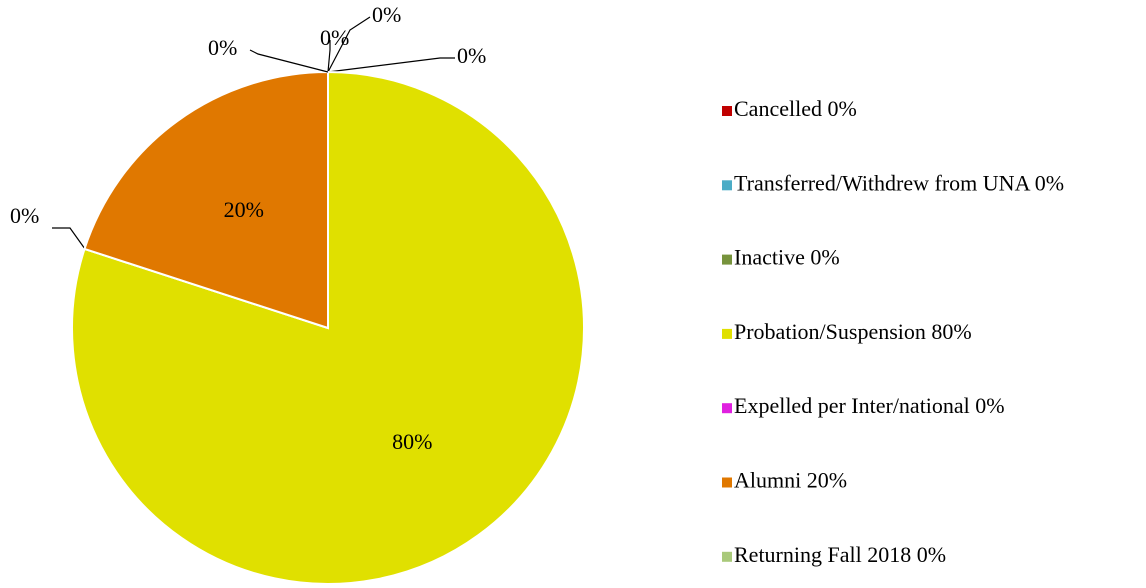 Image resolution: width=1146 pixels, height=588 pixels. I want to click on legend-label: Expelled per Inter/national 0%, so click(869, 405).